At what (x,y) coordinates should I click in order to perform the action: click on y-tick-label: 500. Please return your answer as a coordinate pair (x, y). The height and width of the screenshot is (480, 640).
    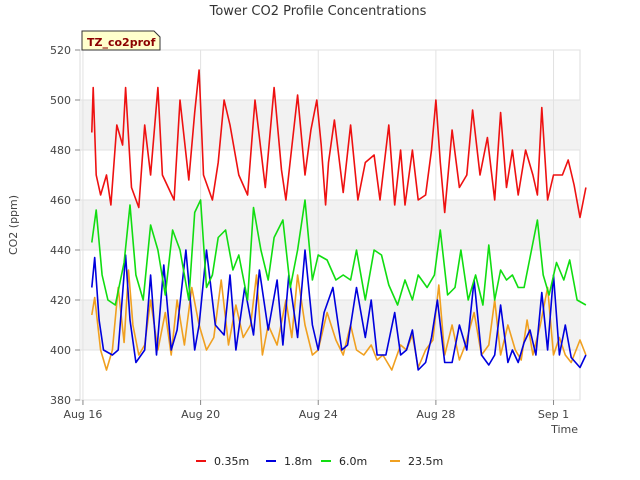
    Looking at the image, I should click on (60, 100).